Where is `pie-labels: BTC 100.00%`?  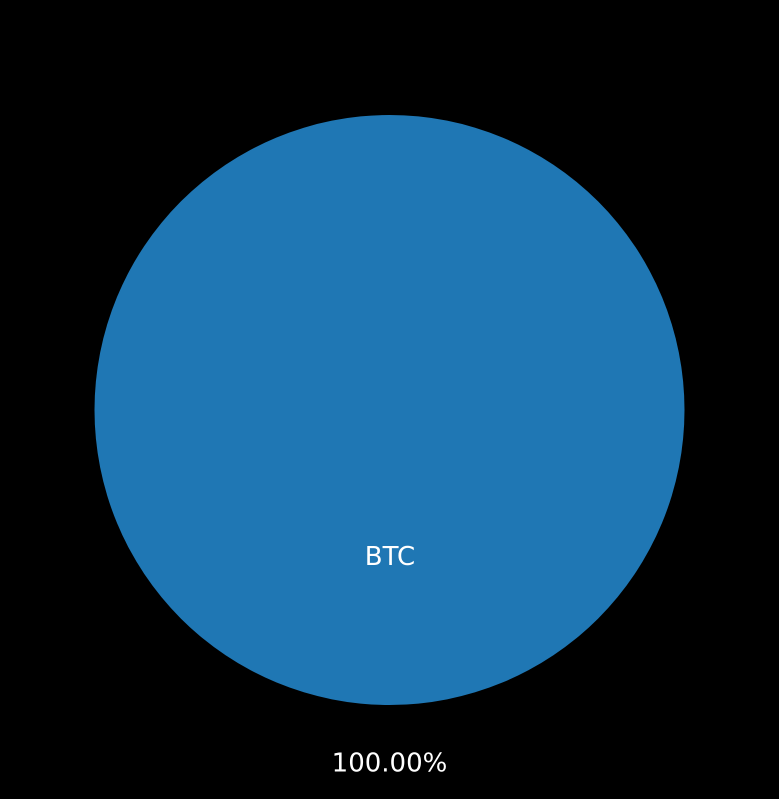
pie-labels: BTC 100.00% is located at coordinates (390, 660).